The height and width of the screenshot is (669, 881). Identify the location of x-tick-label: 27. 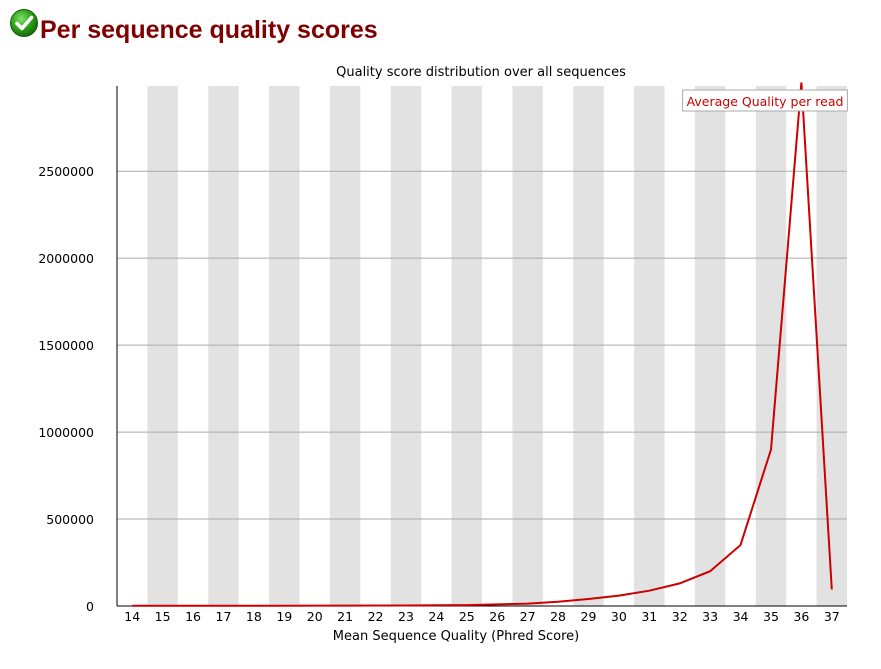
(528, 616).